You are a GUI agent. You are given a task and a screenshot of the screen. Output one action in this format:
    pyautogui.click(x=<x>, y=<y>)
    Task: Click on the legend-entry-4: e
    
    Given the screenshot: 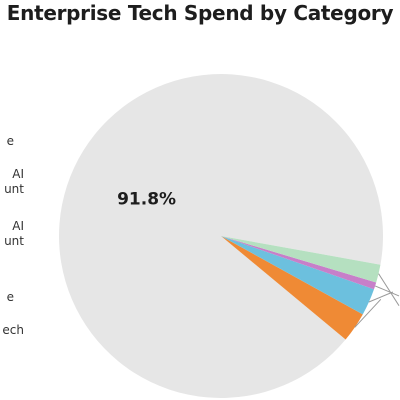 What is the action you would take?
    pyautogui.click(x=7, y=297)
    